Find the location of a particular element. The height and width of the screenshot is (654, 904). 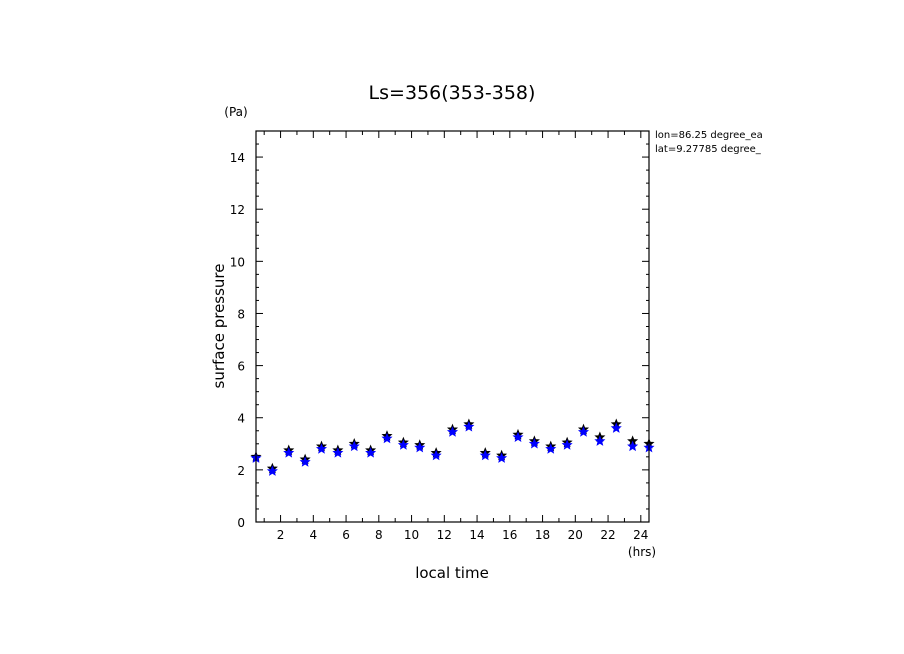

y-tick-label: 10 is located at coordinates (237, 262).